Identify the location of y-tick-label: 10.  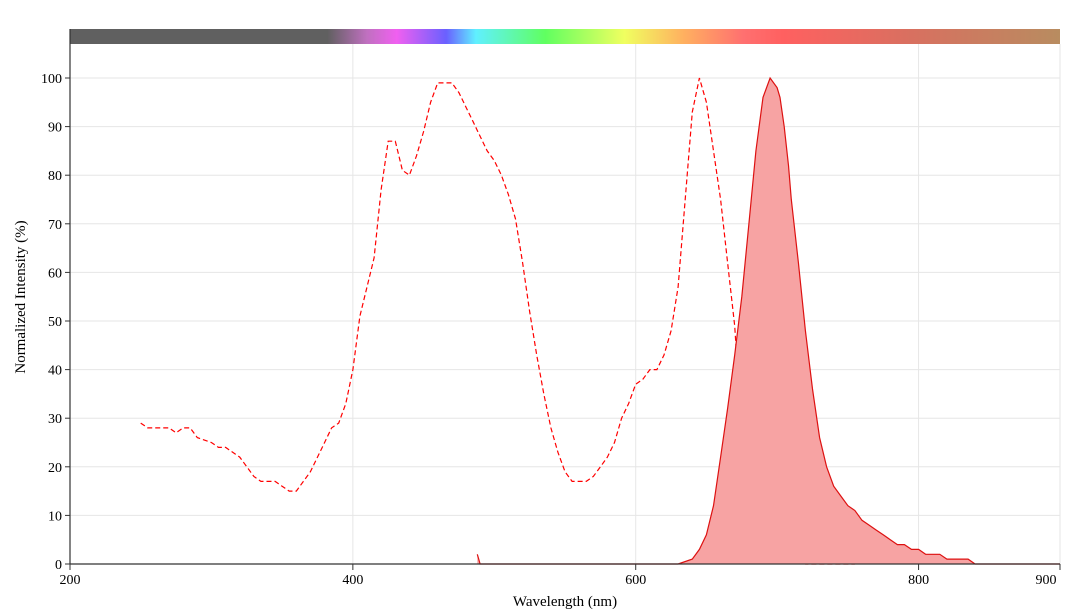
(55, 516).